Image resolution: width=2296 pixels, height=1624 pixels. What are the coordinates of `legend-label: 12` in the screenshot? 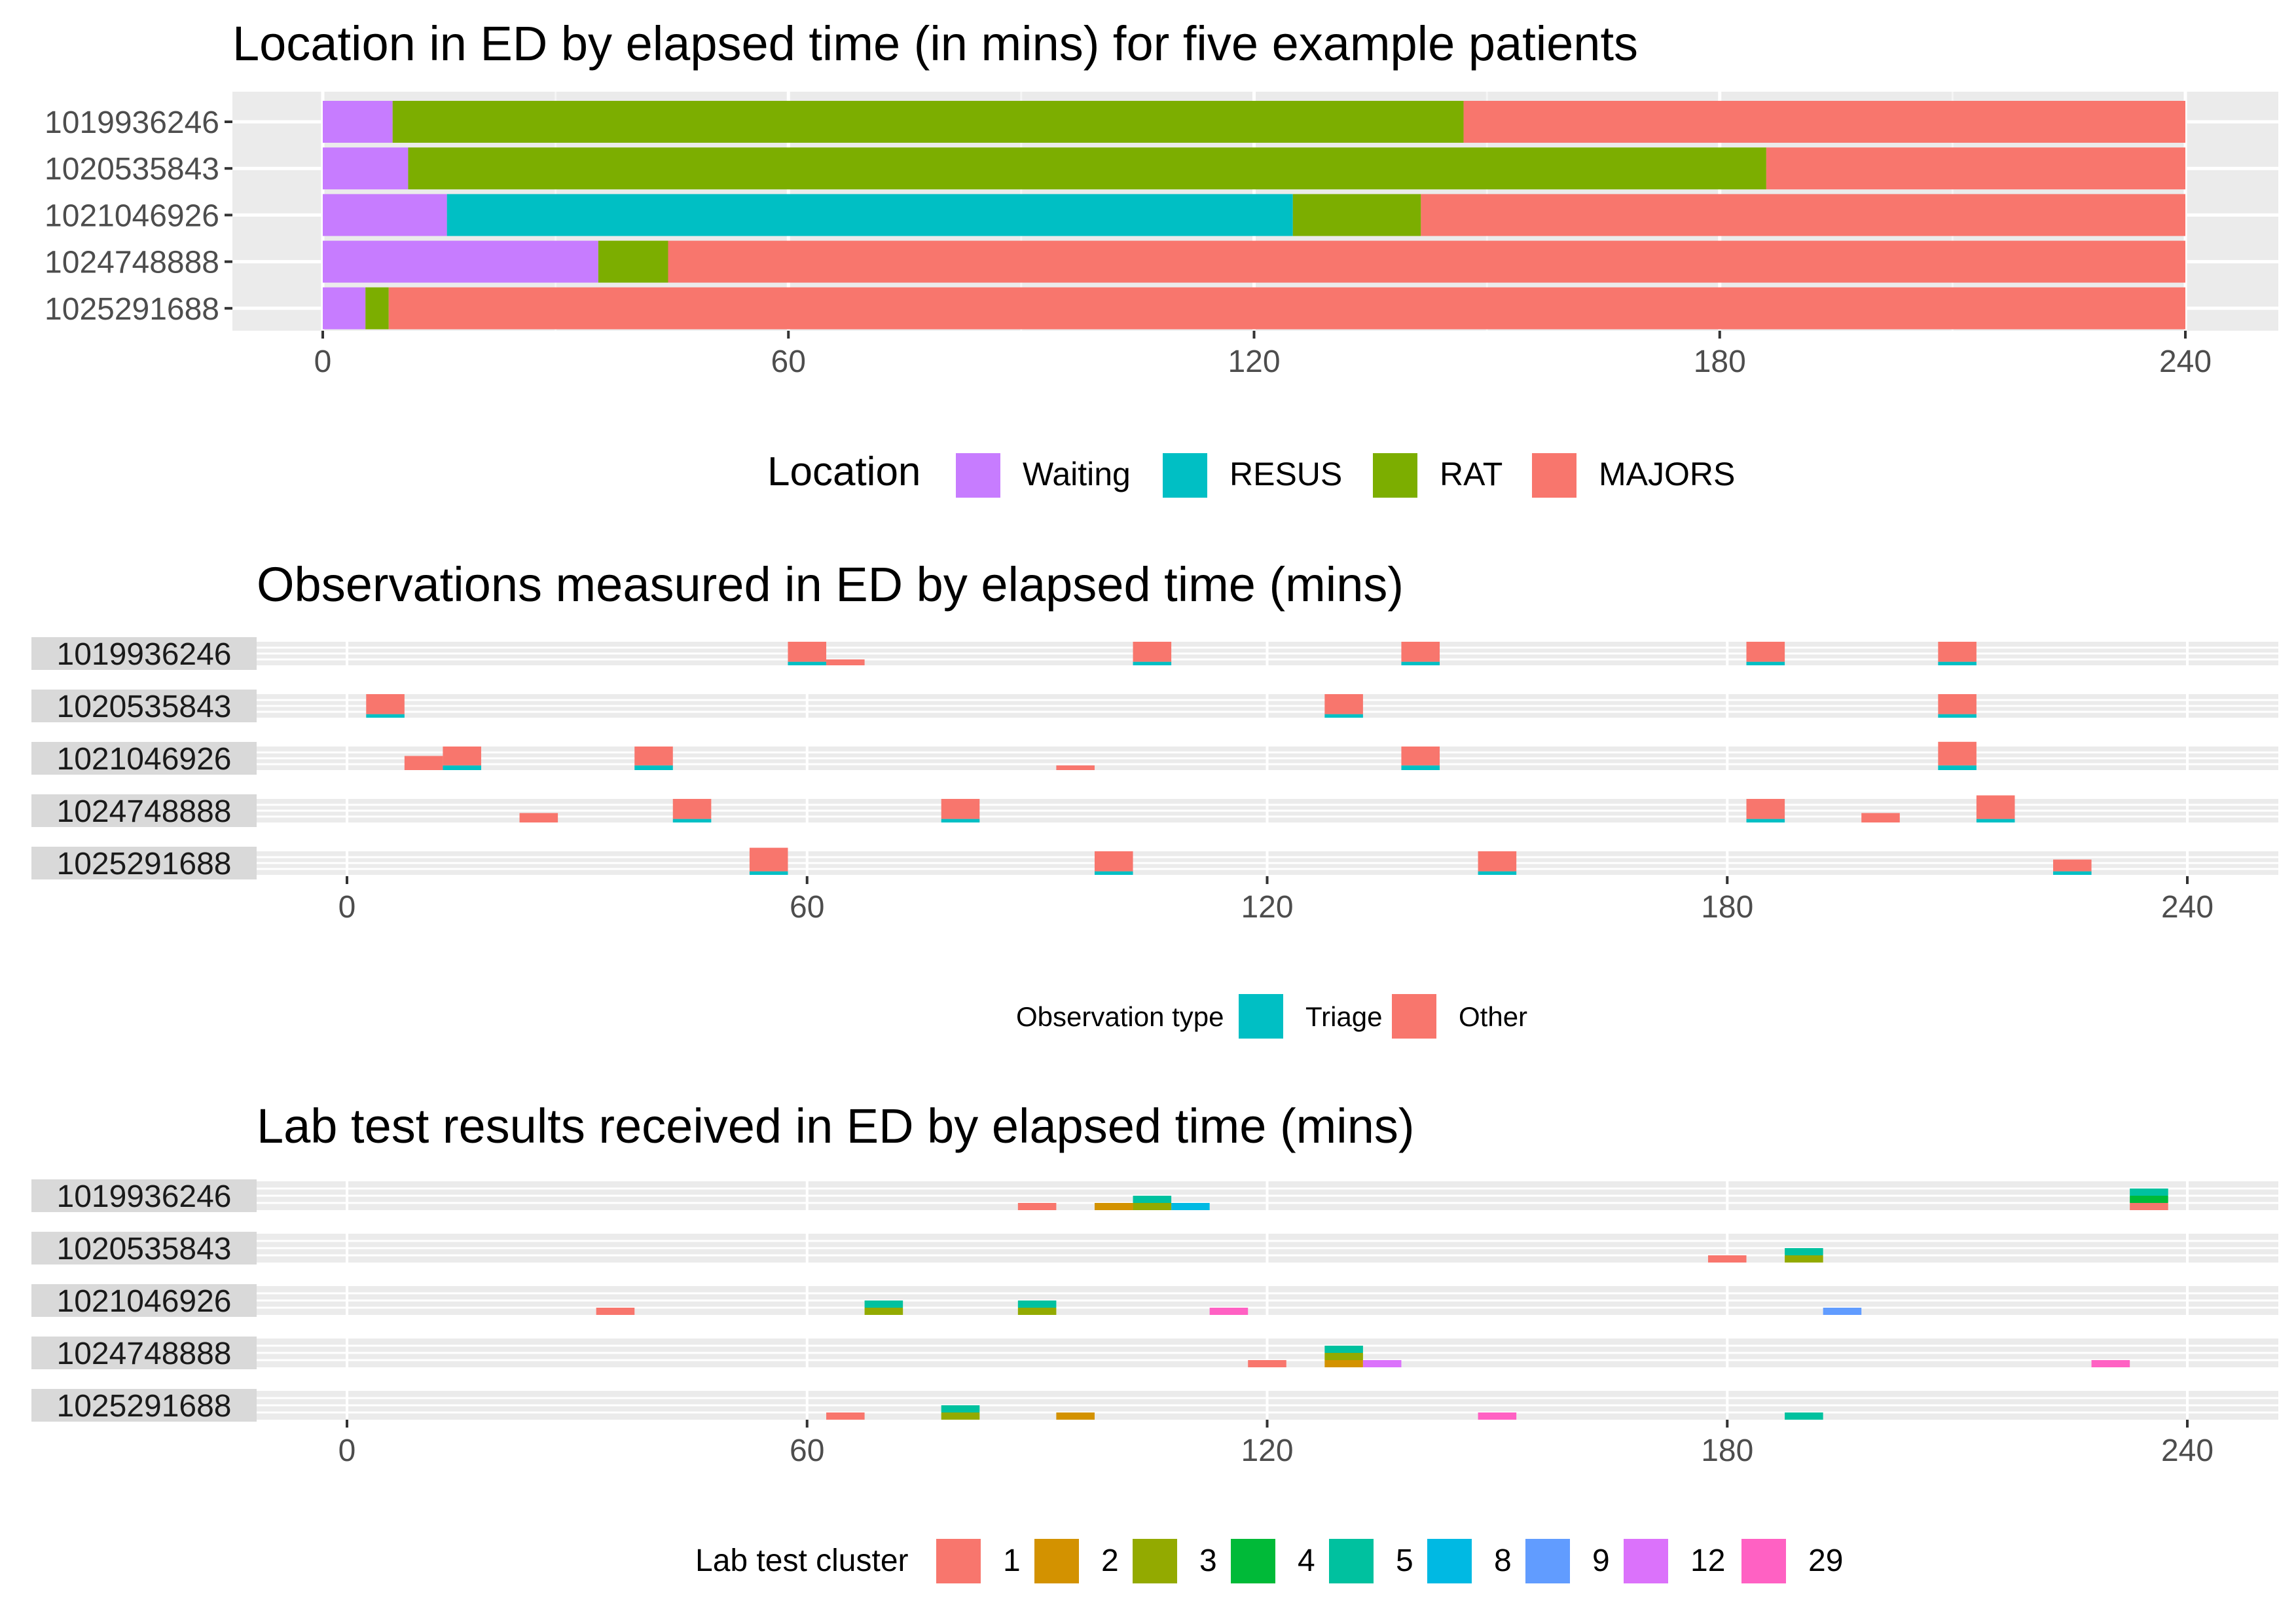 It's located at (1707, 1560).